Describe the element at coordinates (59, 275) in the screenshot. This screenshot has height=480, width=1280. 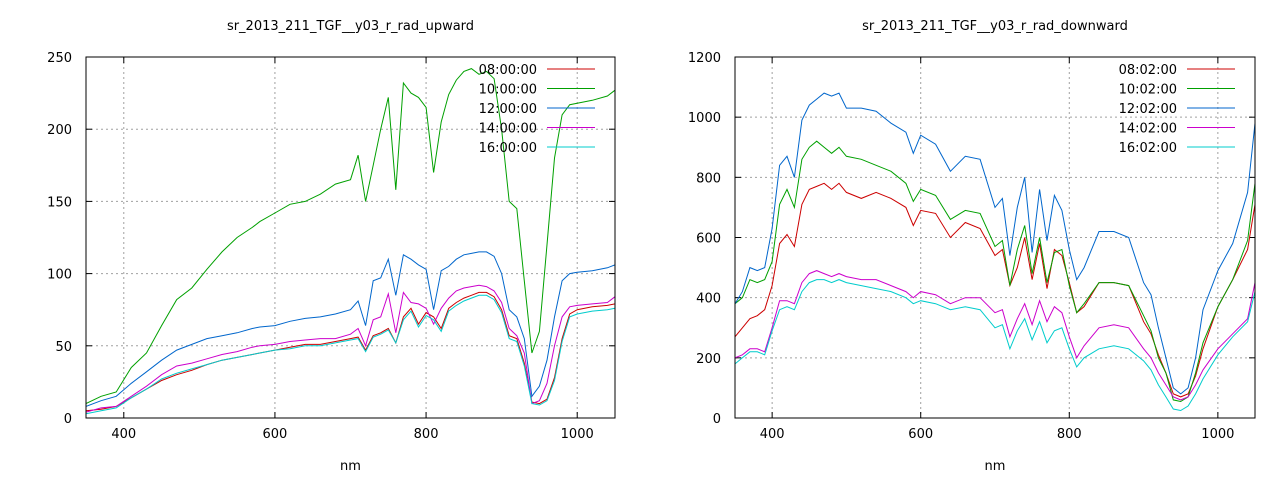
I see `y-tick-label: 100` at that location.